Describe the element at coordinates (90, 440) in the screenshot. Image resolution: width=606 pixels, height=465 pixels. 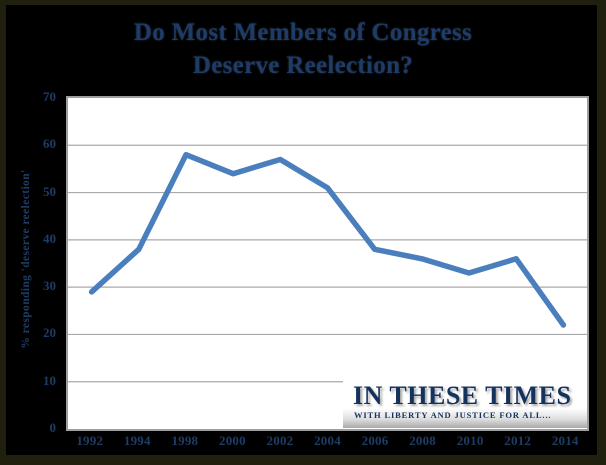
I see `x-tick-label-1992: 1992` at that location.